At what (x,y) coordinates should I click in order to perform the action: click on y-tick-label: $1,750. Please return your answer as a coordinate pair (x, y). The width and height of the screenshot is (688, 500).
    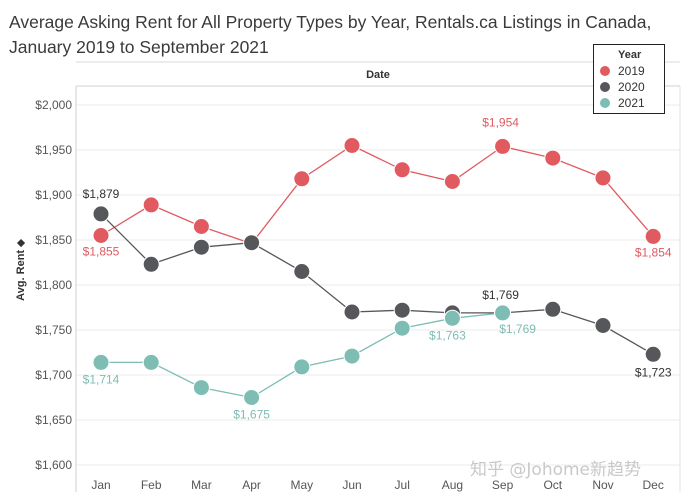
    Looking at the image, I should click on (53, 330).